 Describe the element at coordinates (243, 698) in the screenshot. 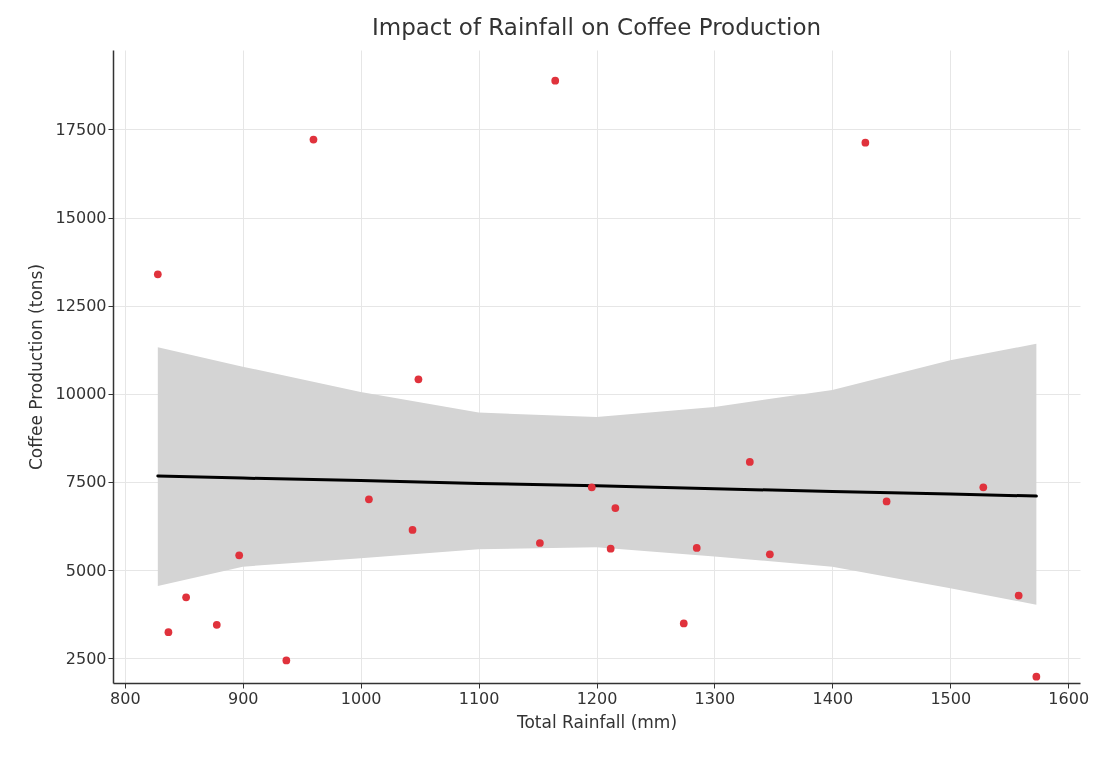

I see `x-tick-label: 900` at that location.